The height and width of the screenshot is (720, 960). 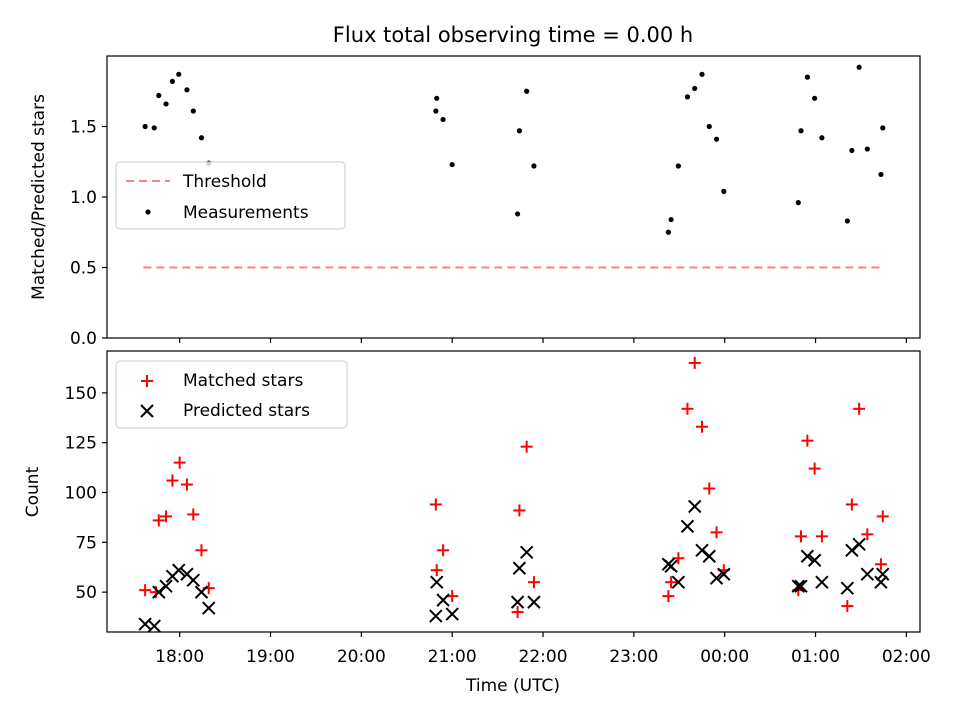 What do you see at coordinates (33, 491) in the screenshot?
I see `bottom-y-axis-label: Count` at bounding box center [33, 491].